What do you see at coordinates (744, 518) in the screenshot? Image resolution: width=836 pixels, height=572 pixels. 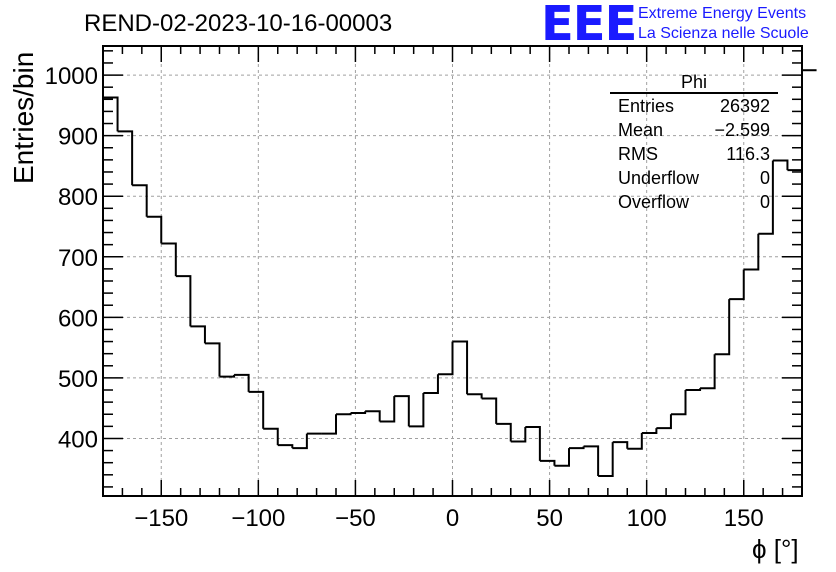 I see `x-tick-label: 150` at bounding box center [744, 518].